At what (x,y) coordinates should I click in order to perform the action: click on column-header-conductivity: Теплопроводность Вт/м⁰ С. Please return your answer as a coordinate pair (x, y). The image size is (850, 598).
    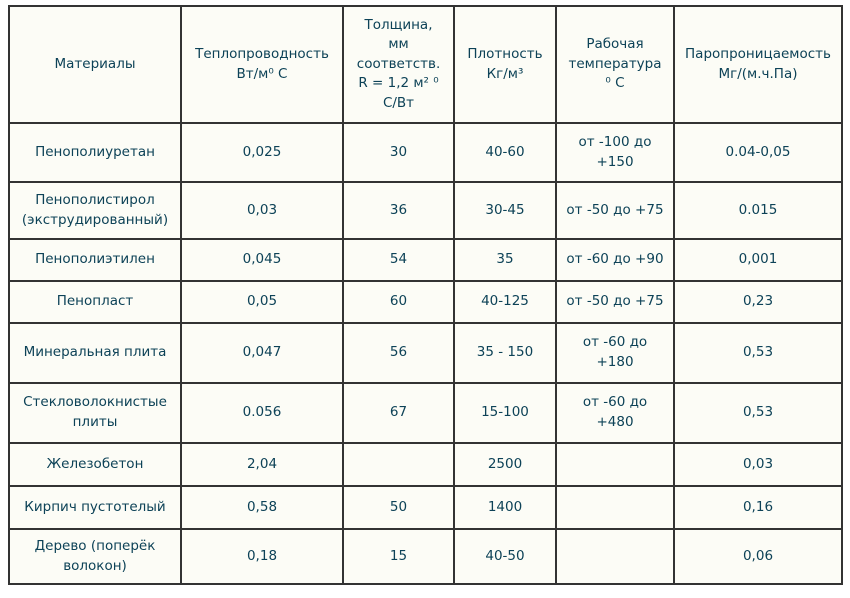
    Looking at the image, I should click on (262, 64).